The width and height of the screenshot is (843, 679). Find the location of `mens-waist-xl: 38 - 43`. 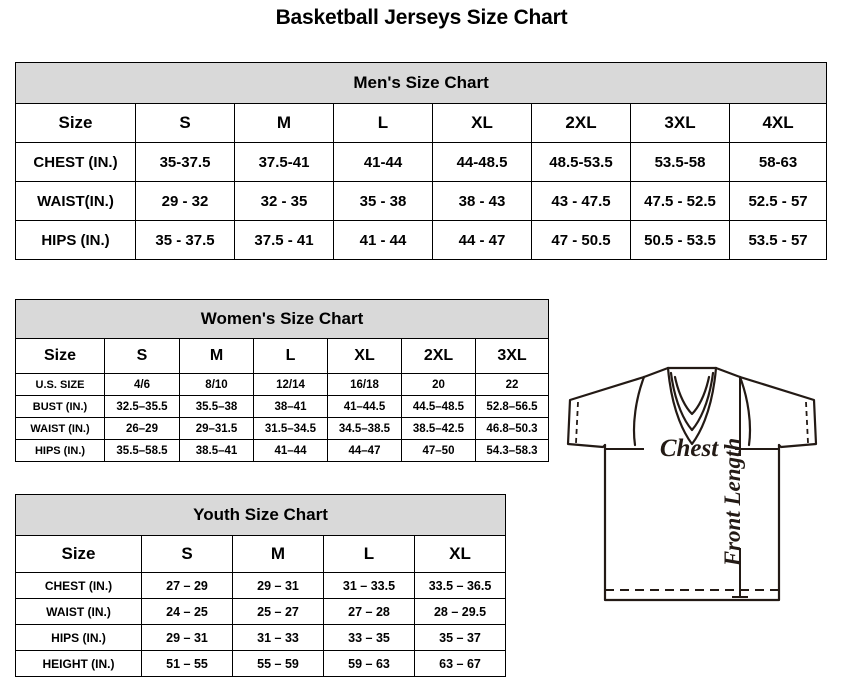

mens-waist-xl: 38 - 43 is located at coordinates (482, 201).